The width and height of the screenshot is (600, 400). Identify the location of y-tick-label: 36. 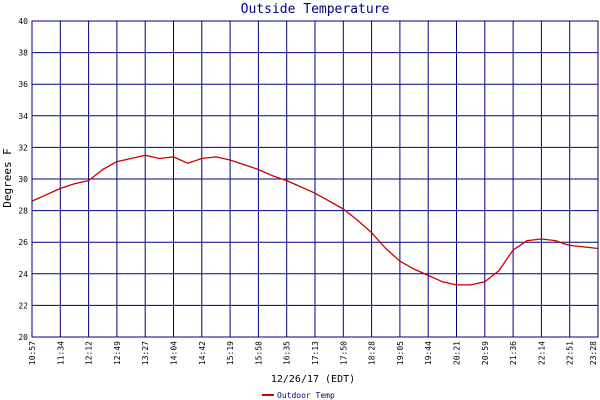
(23, 84).